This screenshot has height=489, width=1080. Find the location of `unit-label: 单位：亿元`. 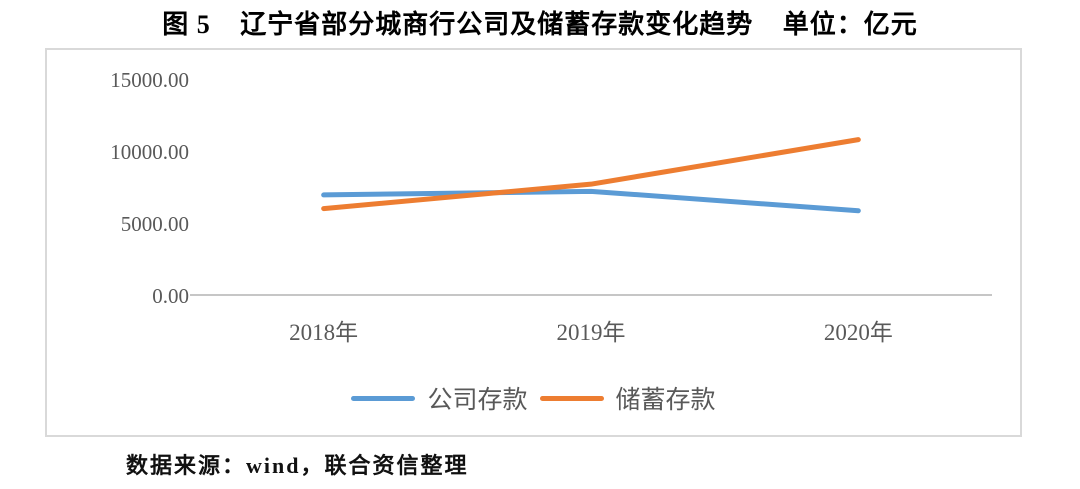

unit-label: 单位：亿元 is located at coordinates (850, 24).